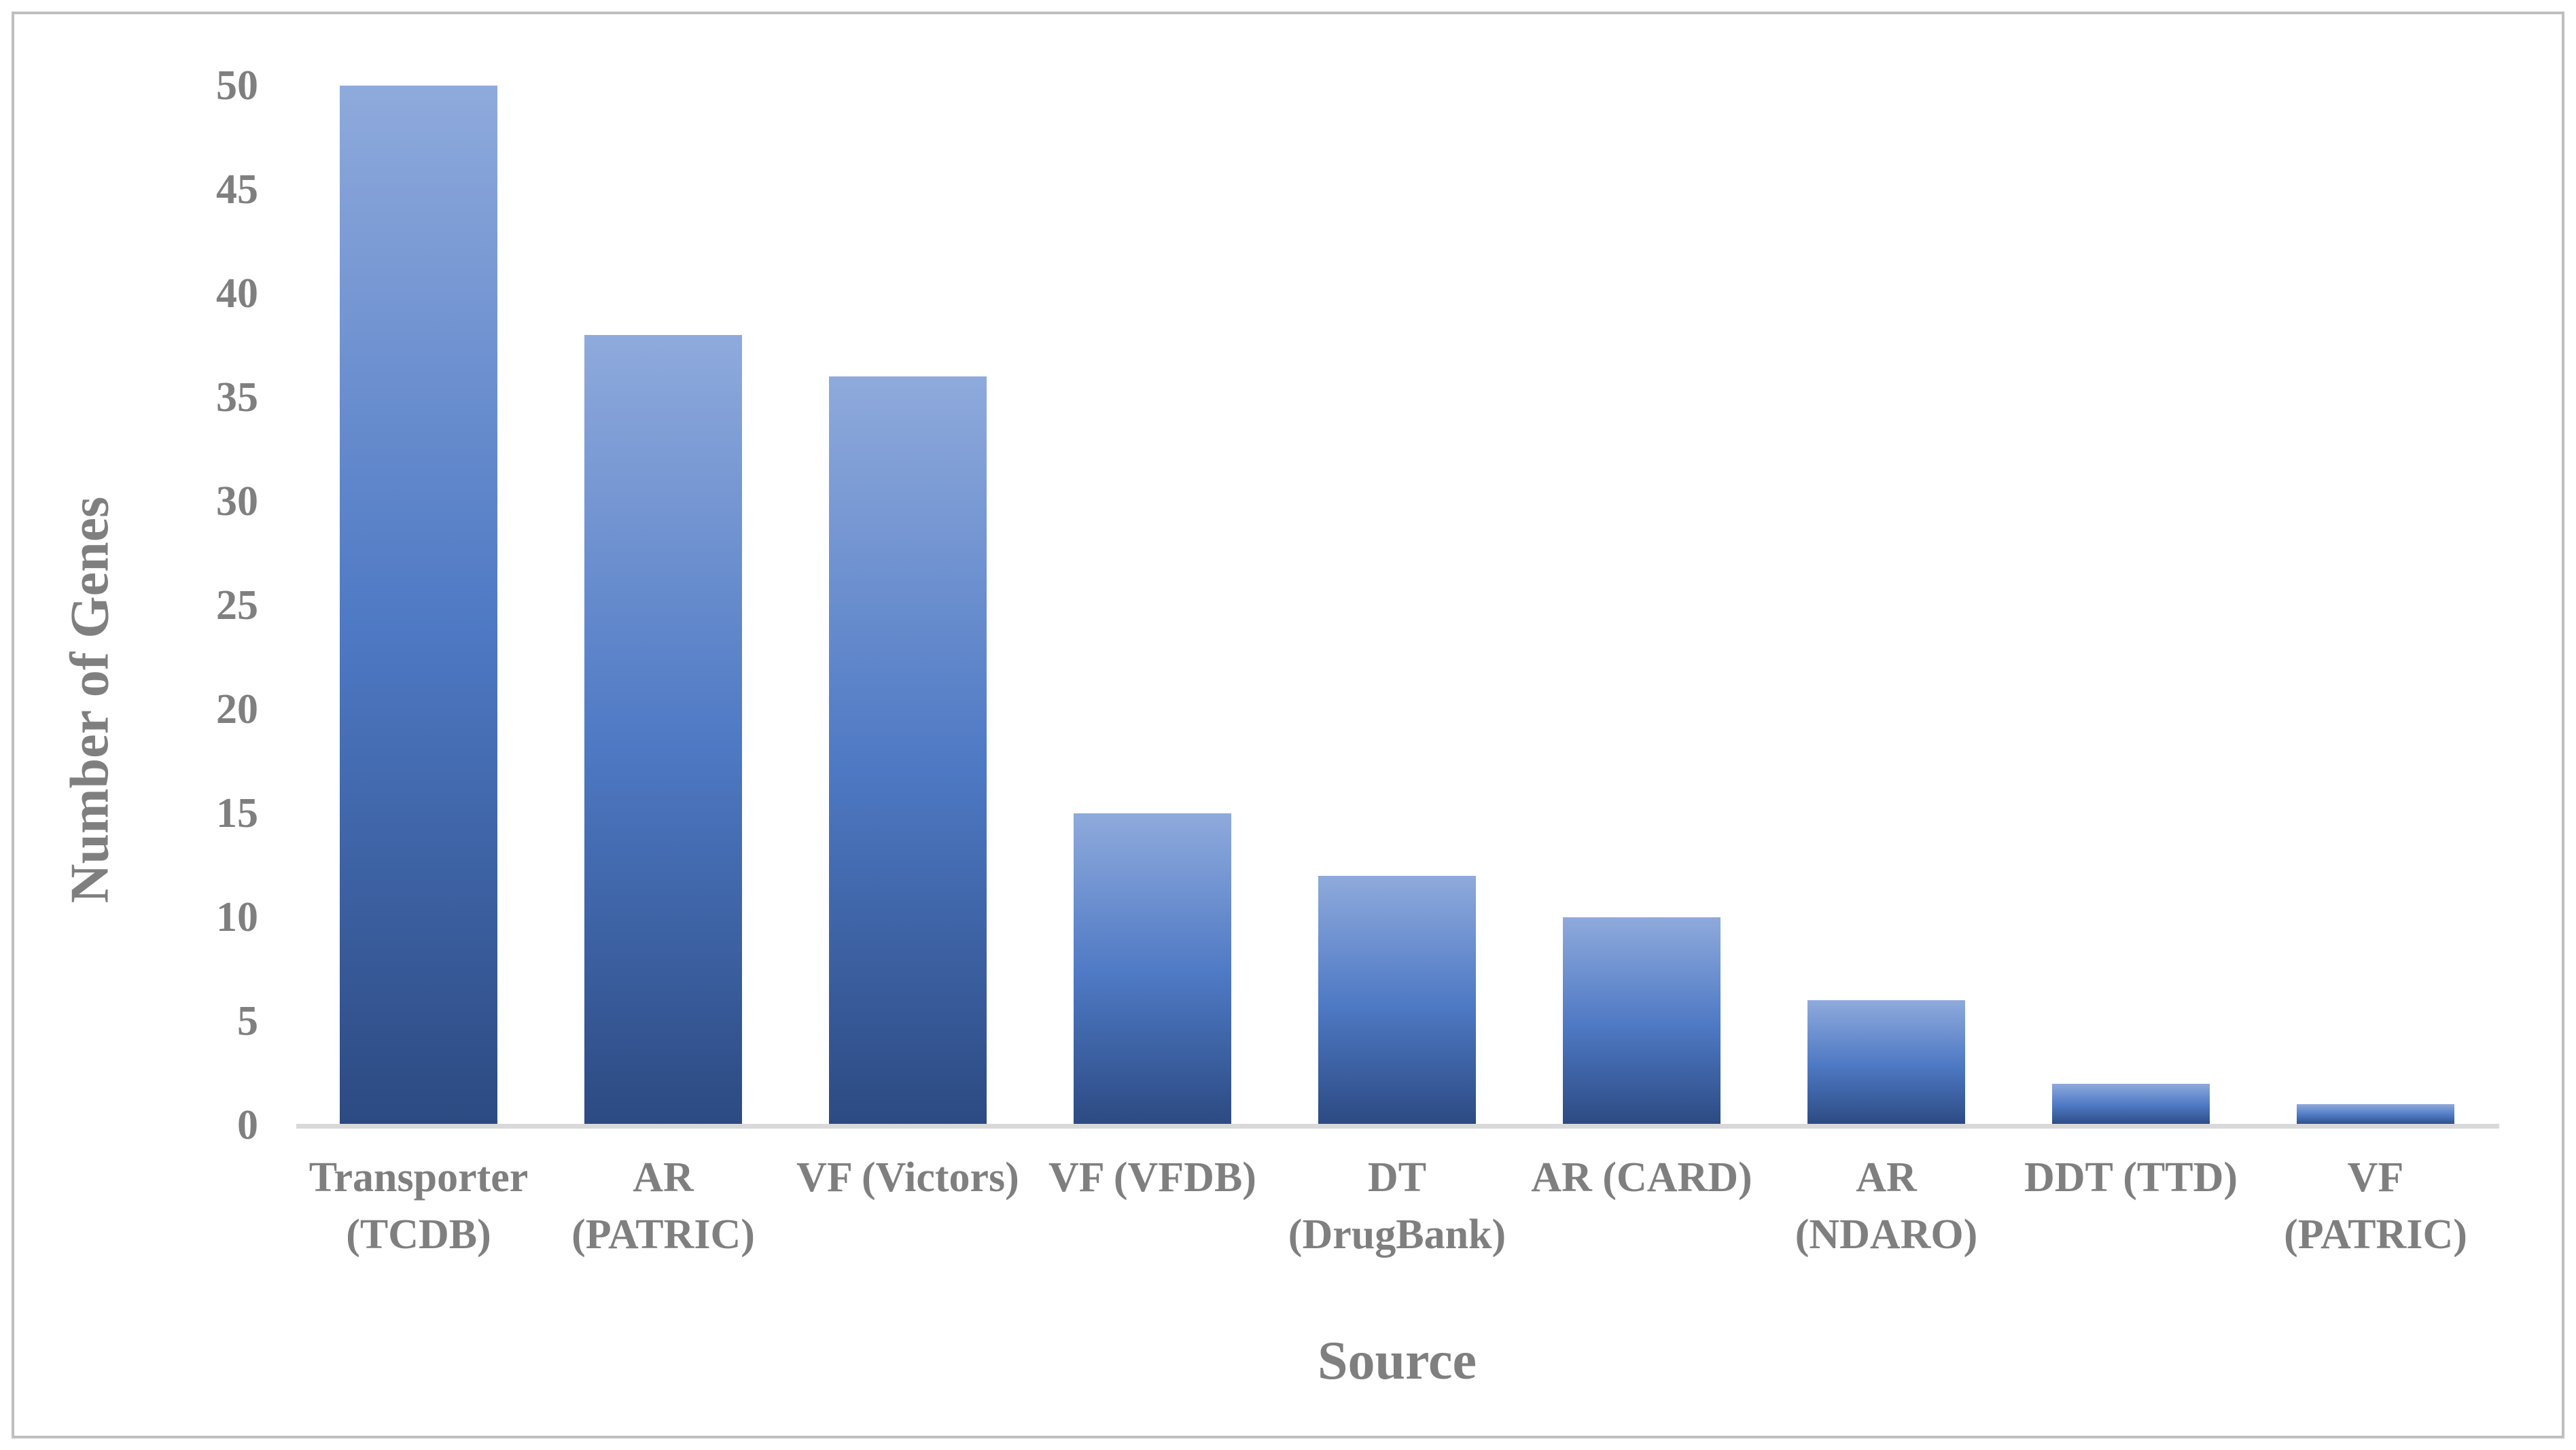 The image size is (2576, 1450). What do you see at coordinates (1397, 1361) in the screenshot?
I see `x-axis-title: Source` at bounding box center [1397, 1361].